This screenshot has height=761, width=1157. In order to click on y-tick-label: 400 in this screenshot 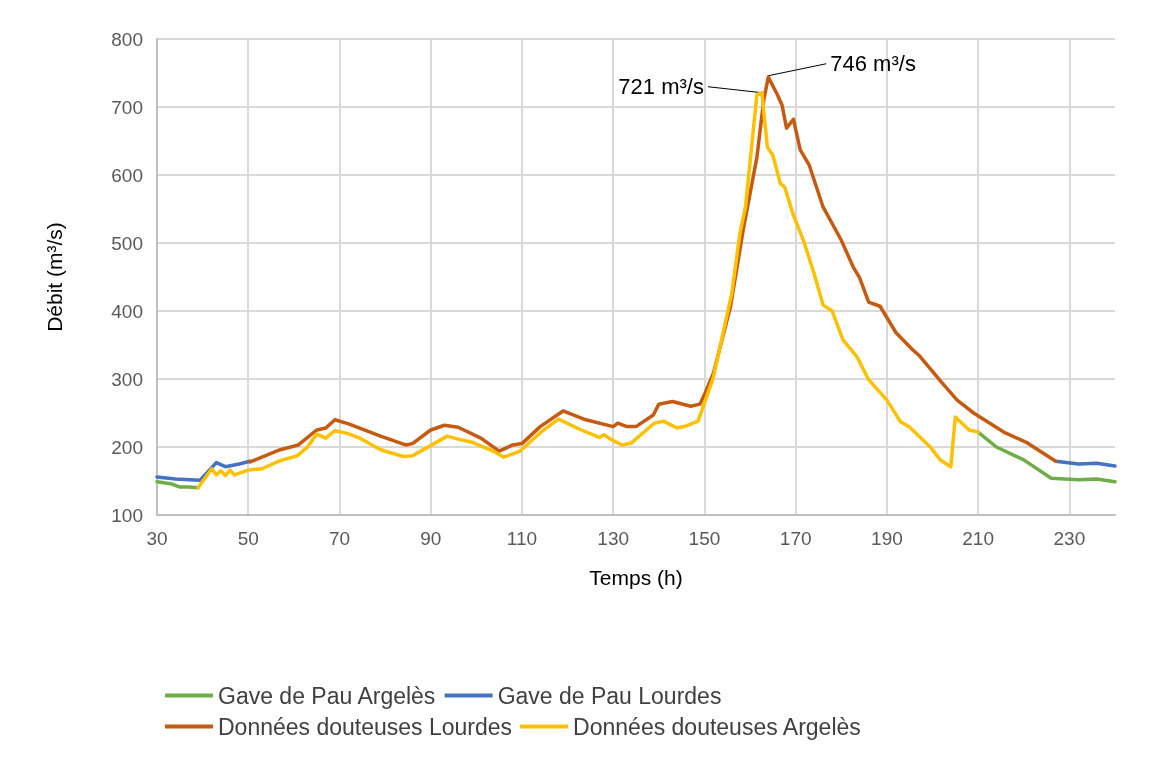, I will do `click(127, 311)`.